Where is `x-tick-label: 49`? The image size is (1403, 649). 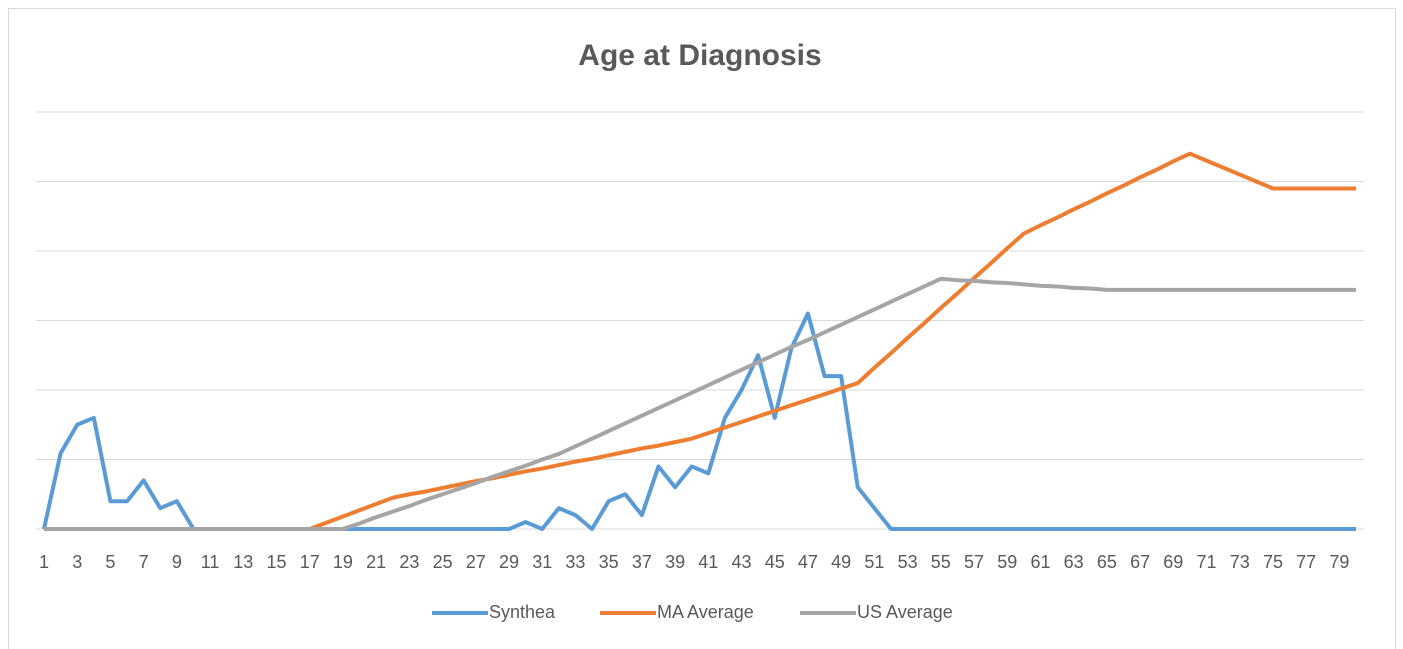
x-tick-label: 49 is located at coordinates (841, 562).